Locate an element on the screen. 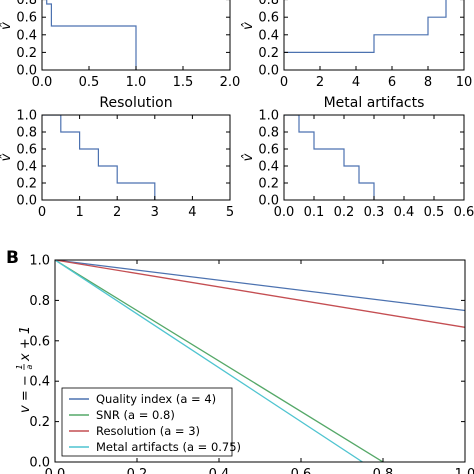 The height and width of the screenshot is (474, 474). legend-entry-4: Metal artifacts (a = 0.75) is located at coordinates (168, 447).